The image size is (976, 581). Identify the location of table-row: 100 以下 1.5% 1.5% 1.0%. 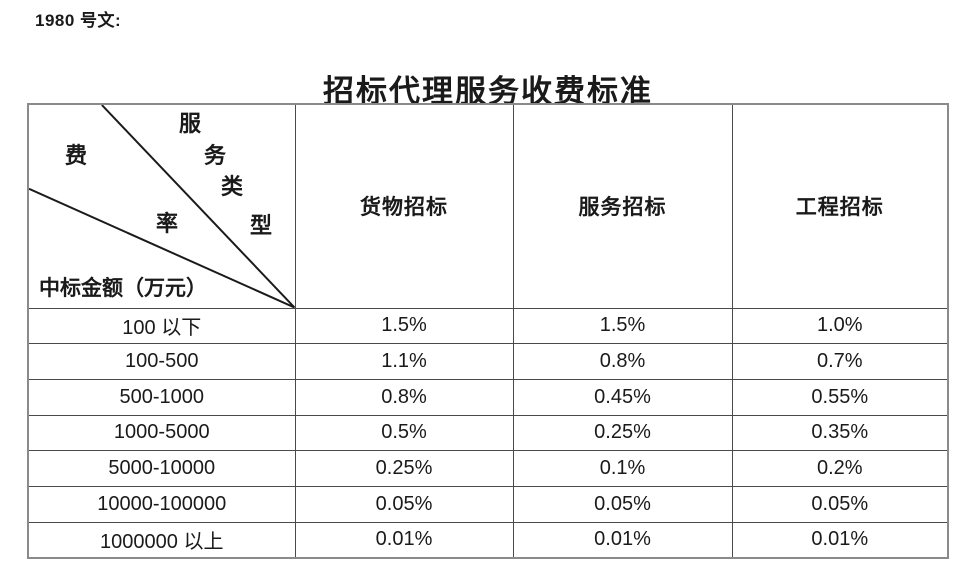
(488, 326).